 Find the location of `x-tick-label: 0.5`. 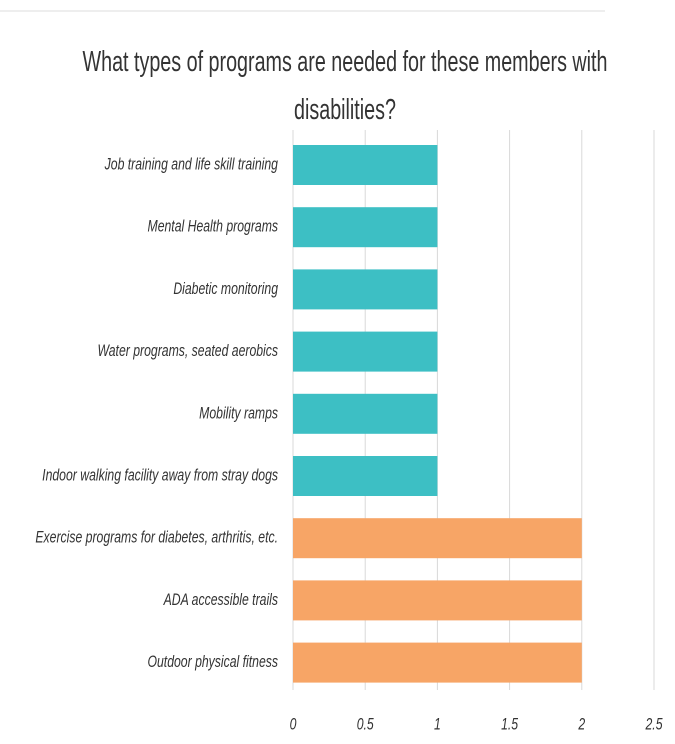

x-tick-label: 0.5 is located at coordinates (366, 725).